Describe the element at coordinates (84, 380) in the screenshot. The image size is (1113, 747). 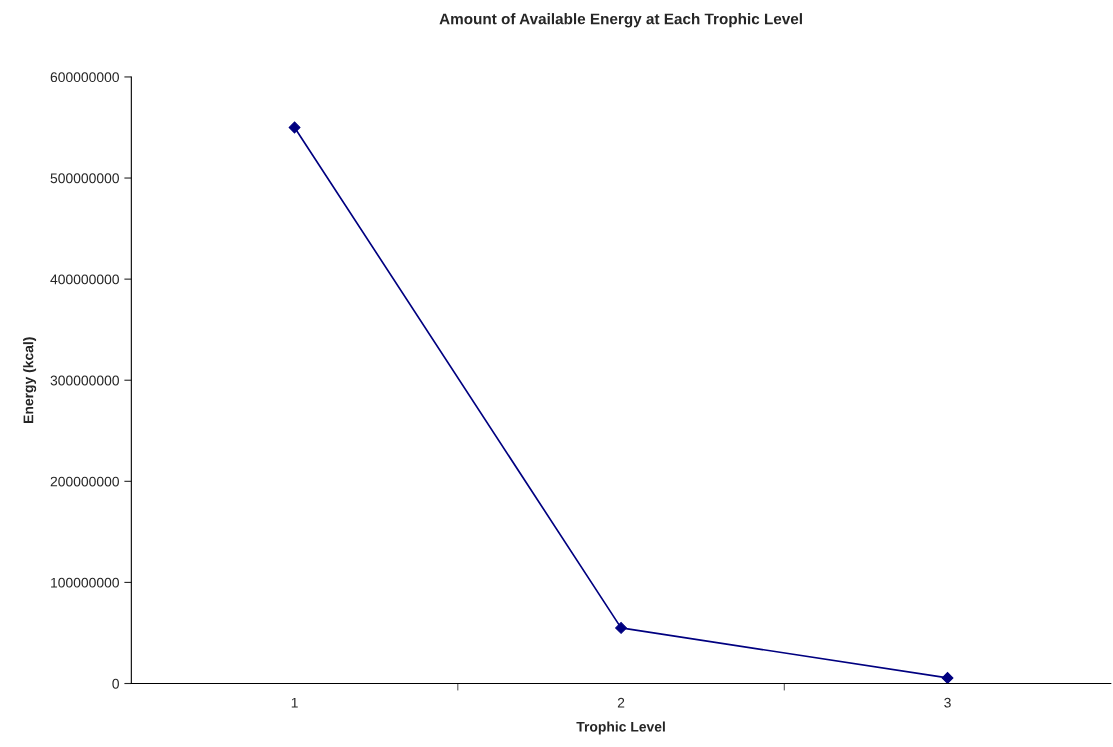
I see `y-tick-label: 300000000` at that location.